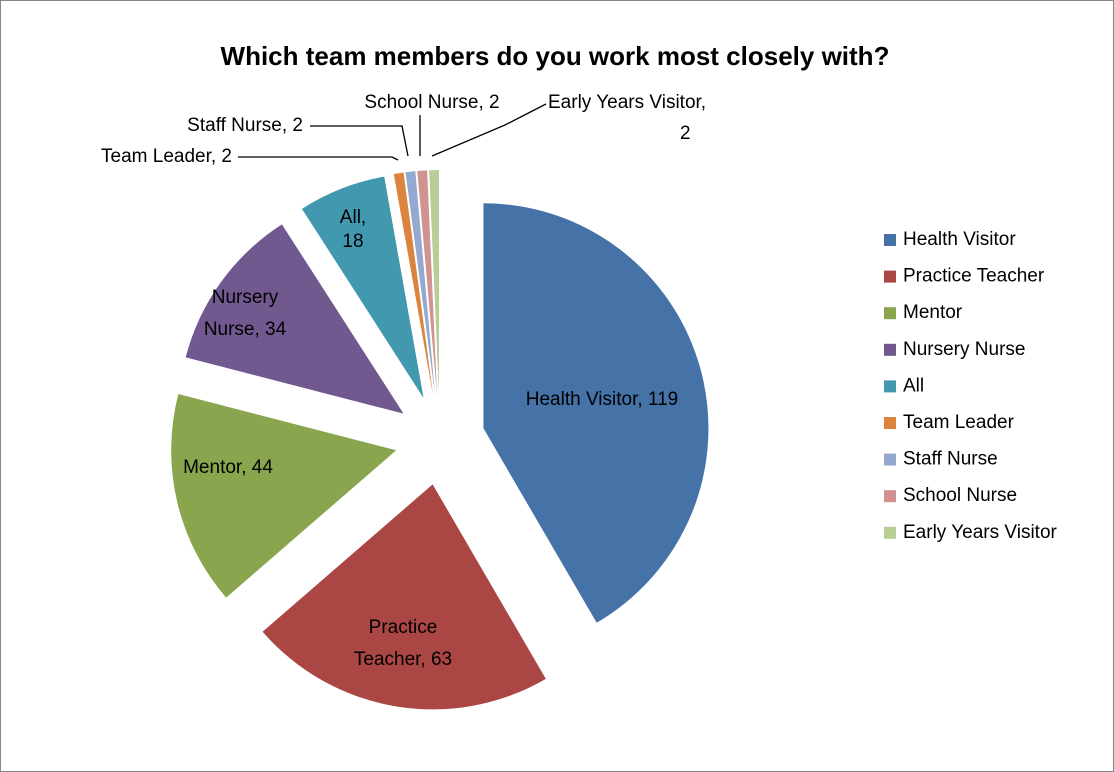 The image size is (1114, 772). Describe the element at coordinates (403, 627) in the screenshot. I see `data-label-line: Practice` at that location.